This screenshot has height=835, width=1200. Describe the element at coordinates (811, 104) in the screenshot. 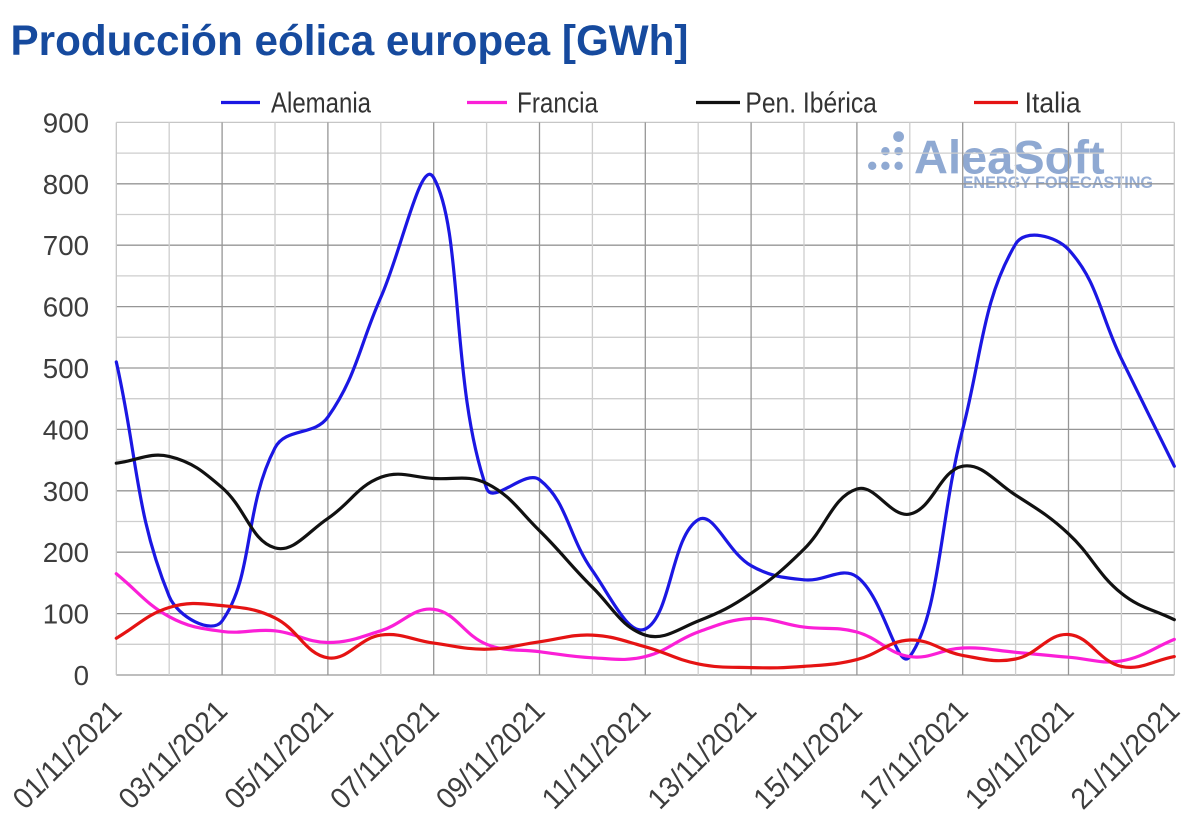

I see `svg-text: Pen. Ibérica` at that location.